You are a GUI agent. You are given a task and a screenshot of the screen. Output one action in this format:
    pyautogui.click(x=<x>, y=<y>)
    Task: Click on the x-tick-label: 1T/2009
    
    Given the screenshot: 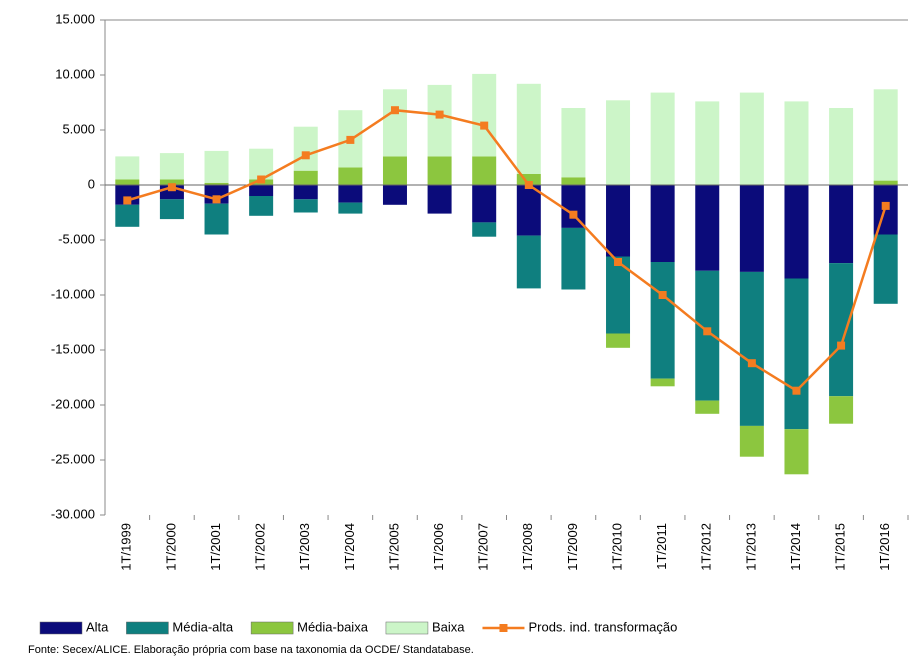 What is the action you would take?
    pyautogui.click(x=572, y=547)
    